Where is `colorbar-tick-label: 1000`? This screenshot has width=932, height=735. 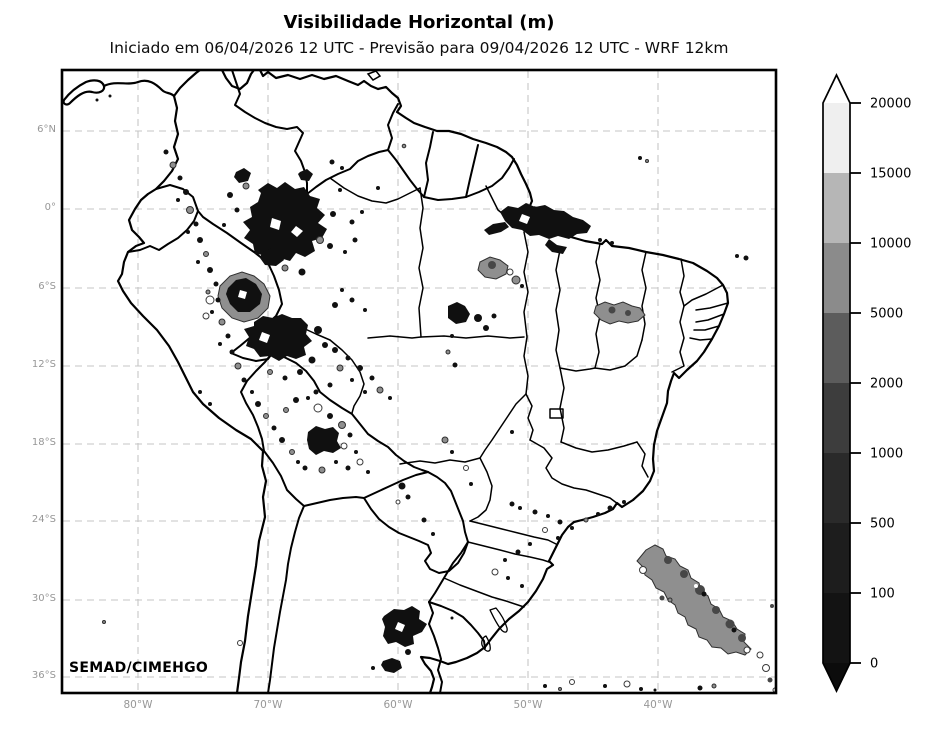 colorbar-tick-label: 1000 is located at coordinates (886, 454).